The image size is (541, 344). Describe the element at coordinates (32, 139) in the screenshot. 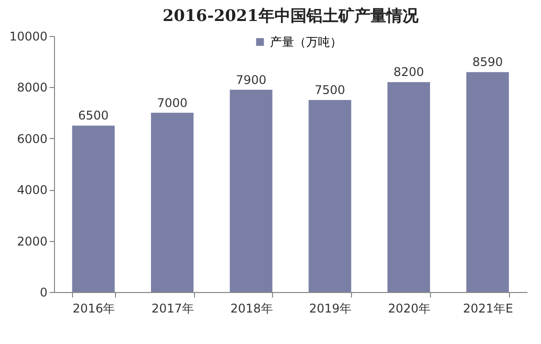

I see `y-tick-label: 6000` at that location.